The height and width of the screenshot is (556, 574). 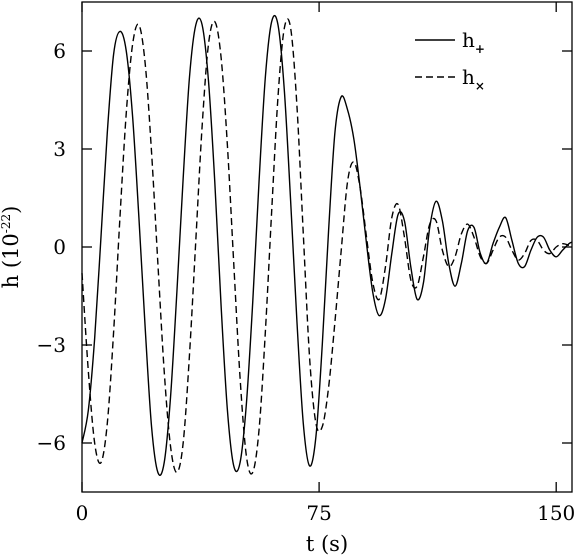 What do you see at coordinates (11, 210) in the screenshot?
I see `y-axis-label-close: )` at bounding box center [11, 210].